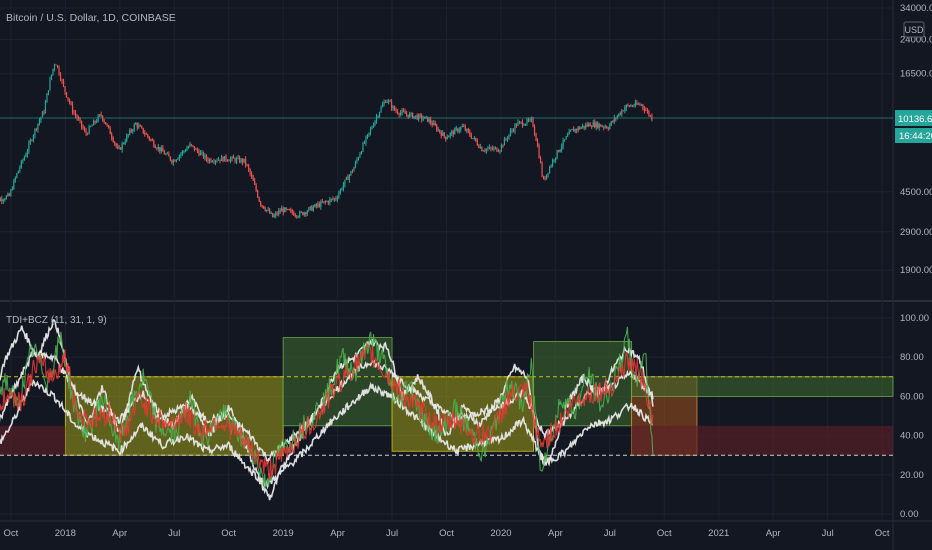 This screenshot has width=932, height=550. Describe the element at coordinates (916, 74) in the screenshot. I see `price-tick-label: 16500.00` at that location.